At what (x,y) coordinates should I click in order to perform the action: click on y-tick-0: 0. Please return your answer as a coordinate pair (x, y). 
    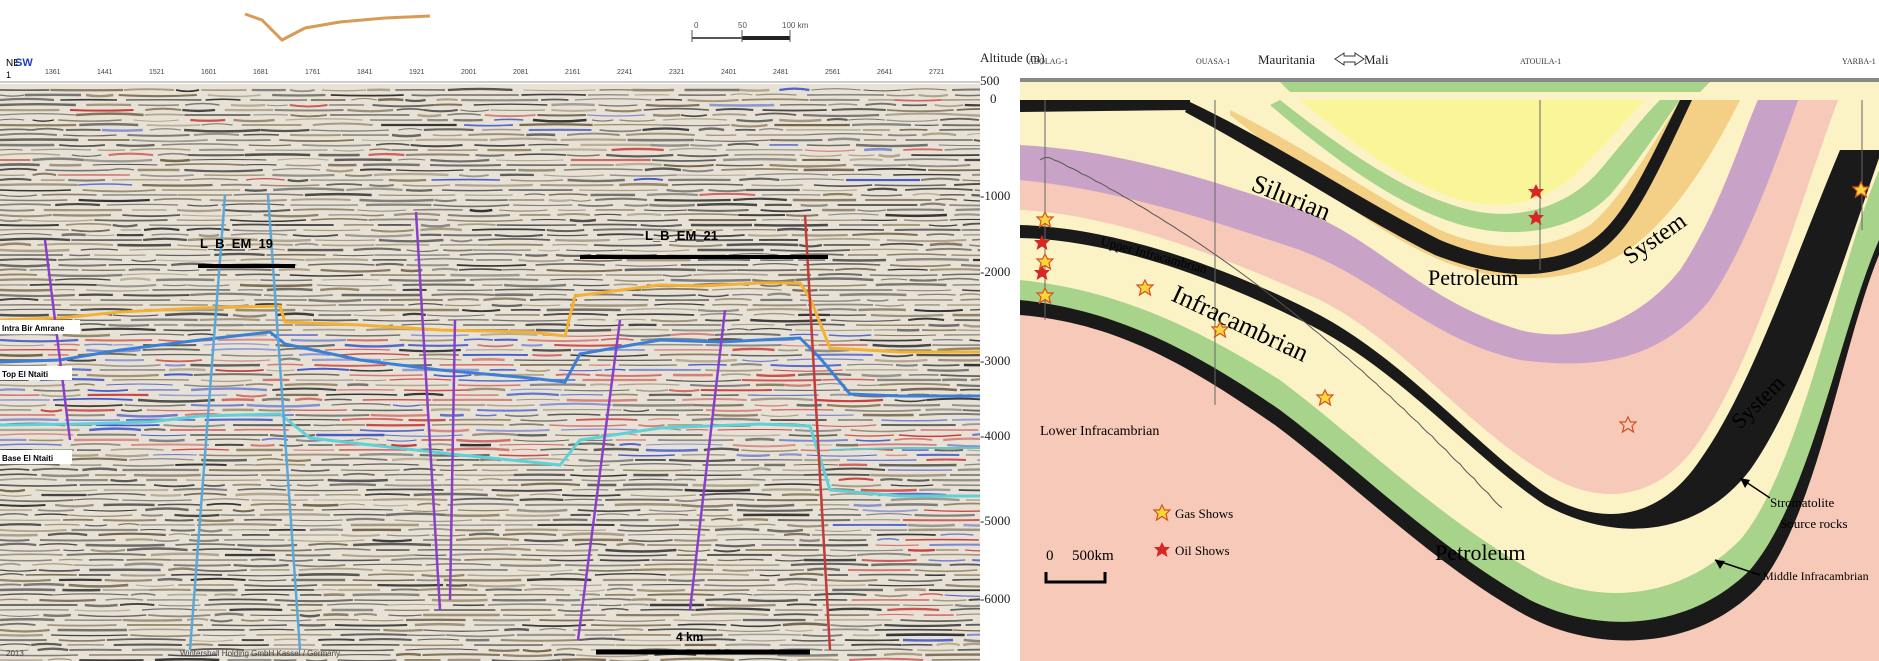
    Looking at the image, I should click on (993, 98).